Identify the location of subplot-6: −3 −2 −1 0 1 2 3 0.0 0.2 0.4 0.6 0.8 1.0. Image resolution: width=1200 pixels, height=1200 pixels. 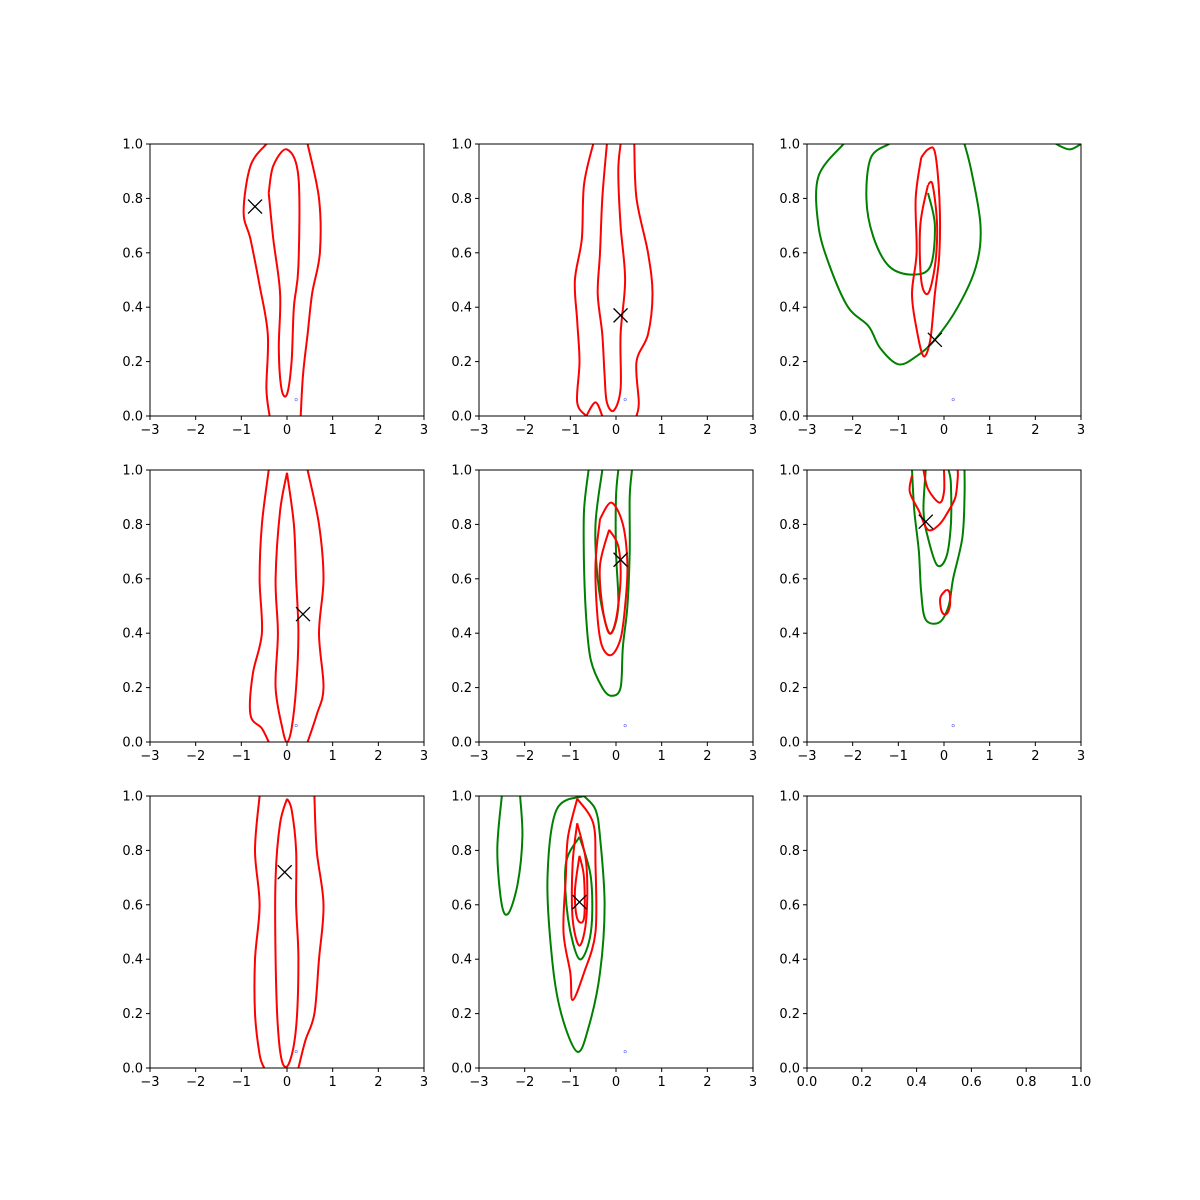
(932, 614).